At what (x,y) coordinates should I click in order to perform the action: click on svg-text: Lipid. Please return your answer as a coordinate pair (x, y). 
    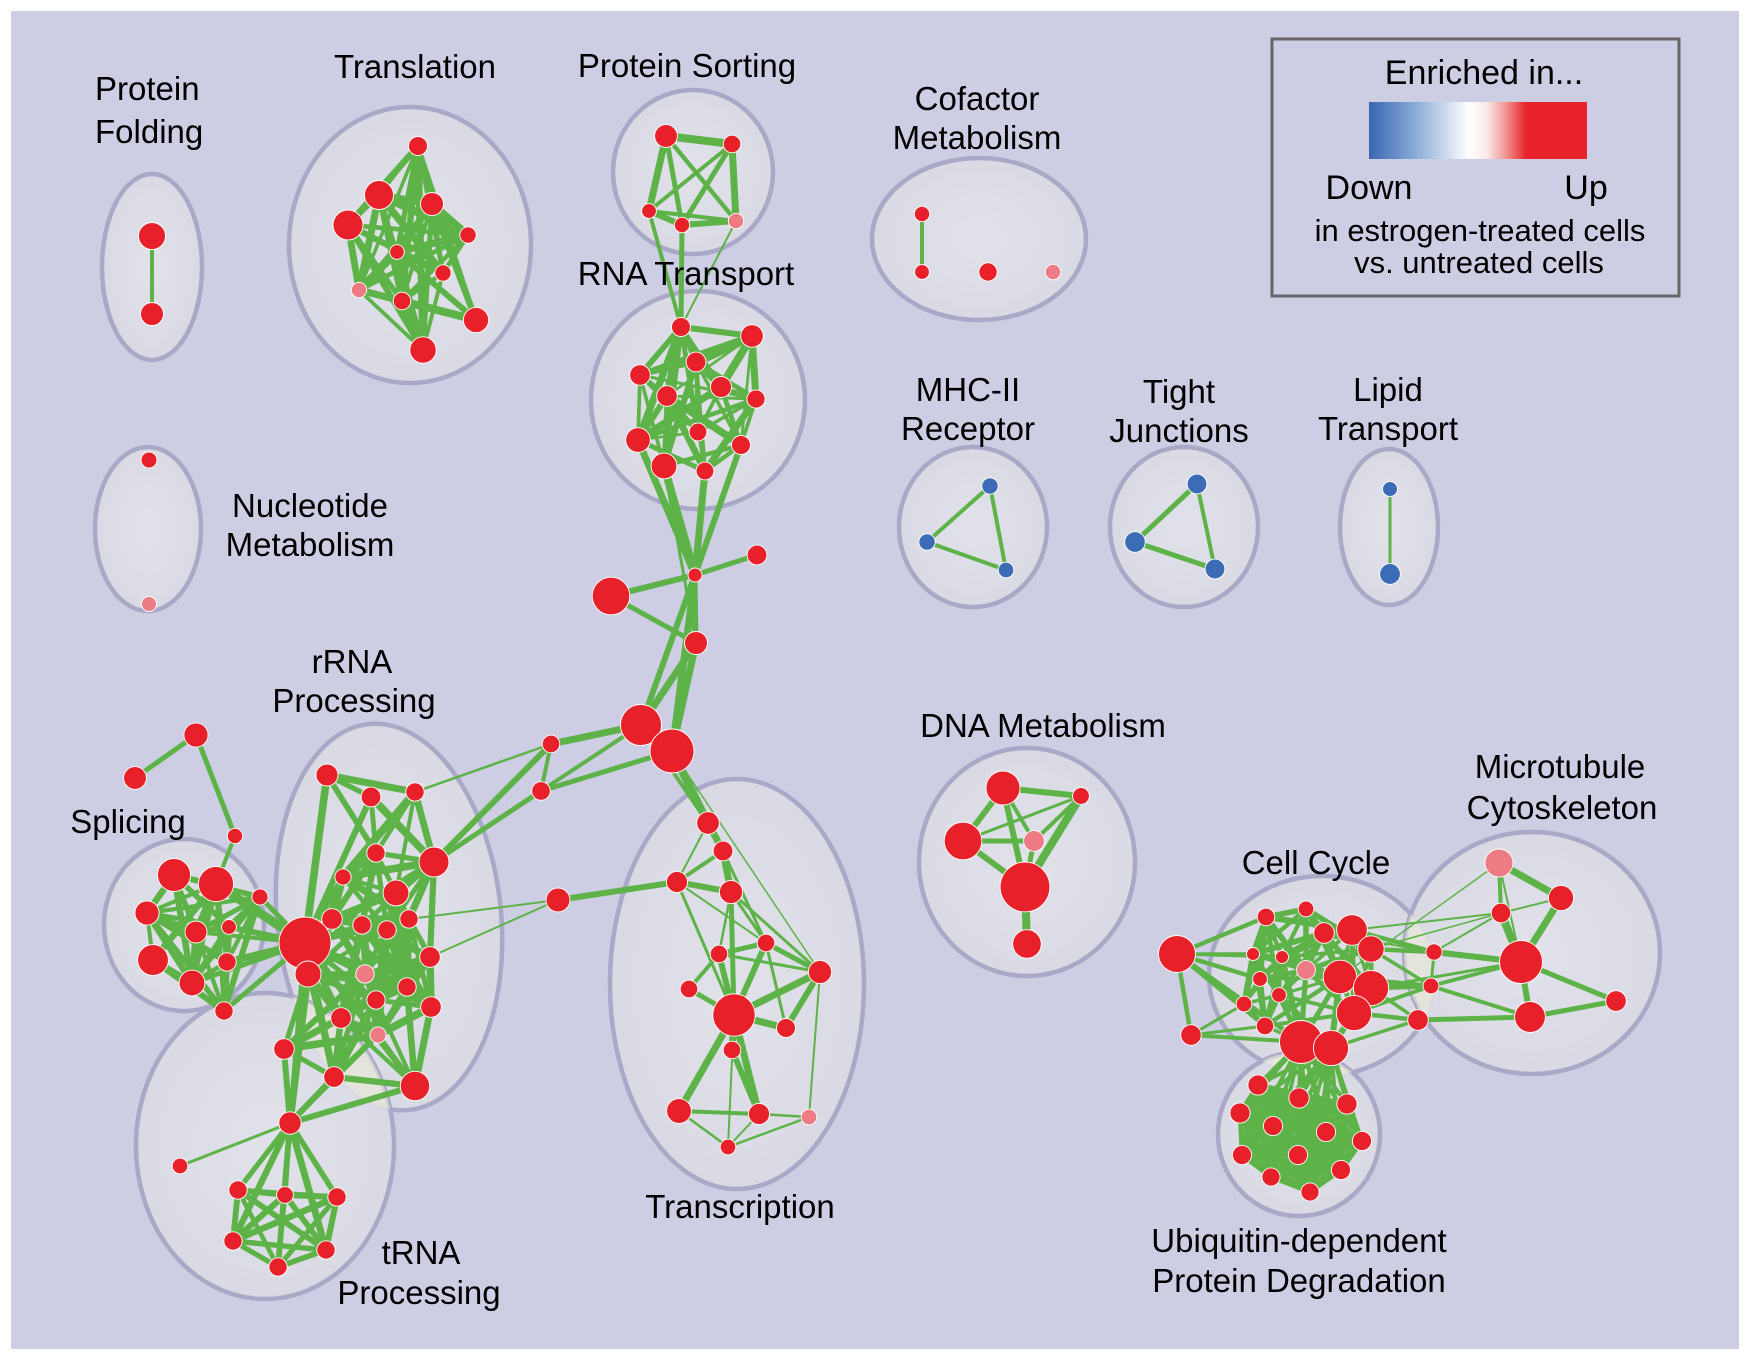
    Looking at the image, I should click on (1388, 389).